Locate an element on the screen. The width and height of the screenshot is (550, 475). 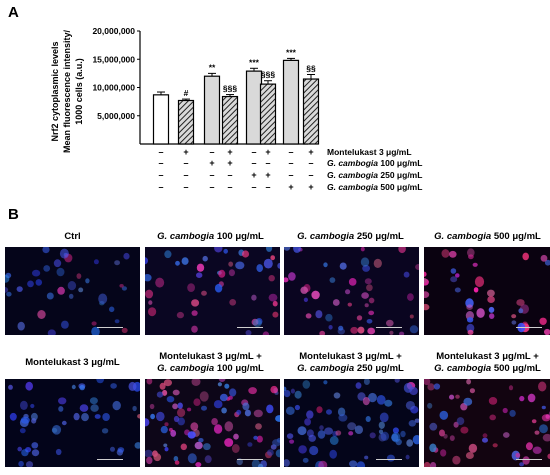
micrograph-ctrl is located at coordinates (72, 291).